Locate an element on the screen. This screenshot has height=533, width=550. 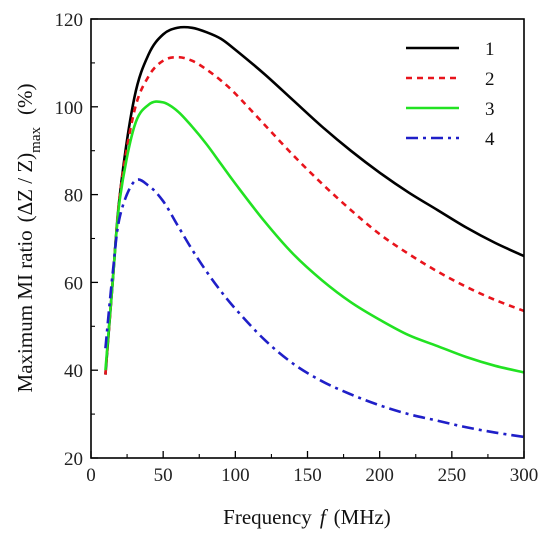
x-axis-symbol: f is located at coordinates (324, 517).